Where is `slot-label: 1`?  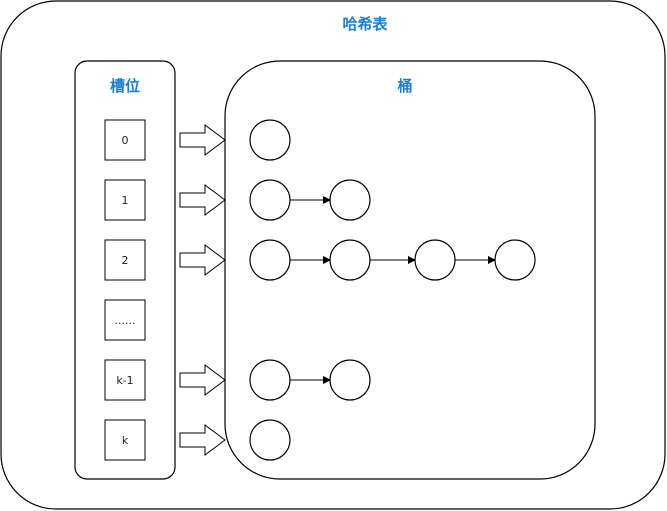 slot-label: 1 is located at coordinates (125, 200).